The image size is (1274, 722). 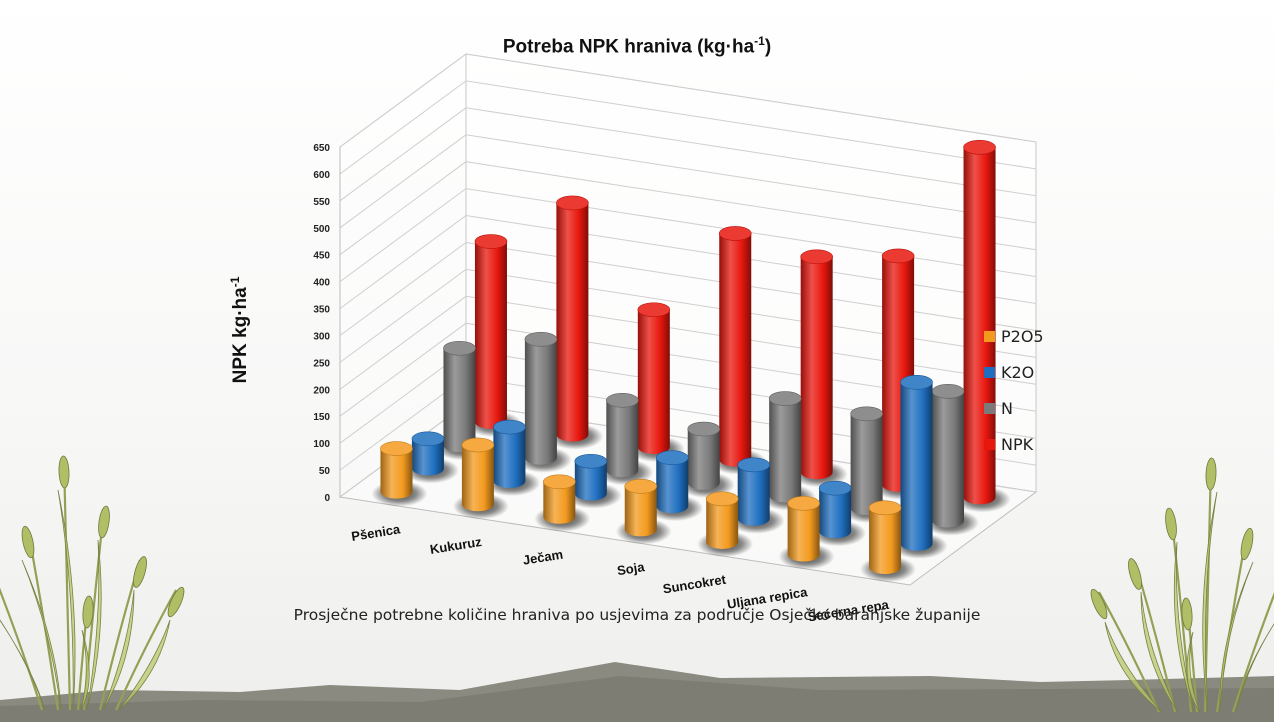 I want to click on y-tick-label: 250, so click(x=321, y=363).